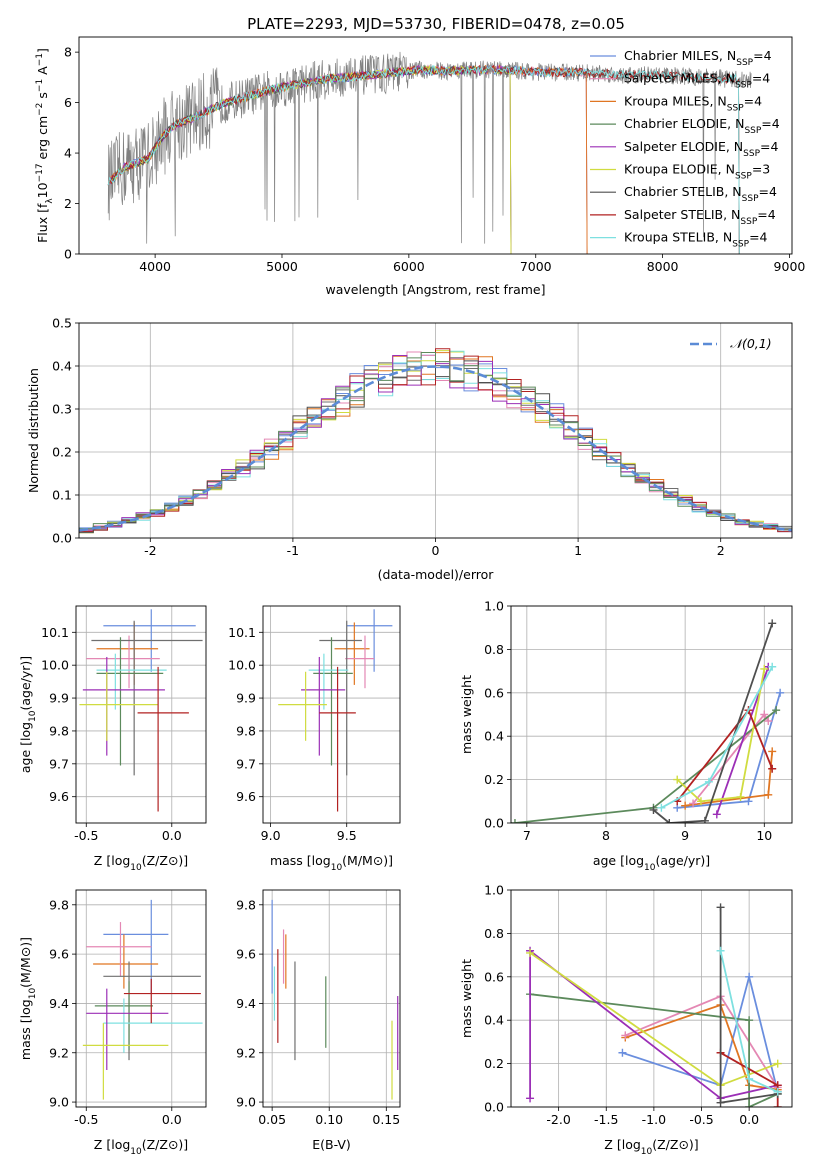 This screenshot has height=1170, width=819. Describe the element at coordinates (282, 266) in the screenshot. I see `x-tick-label: 5000` at that location.